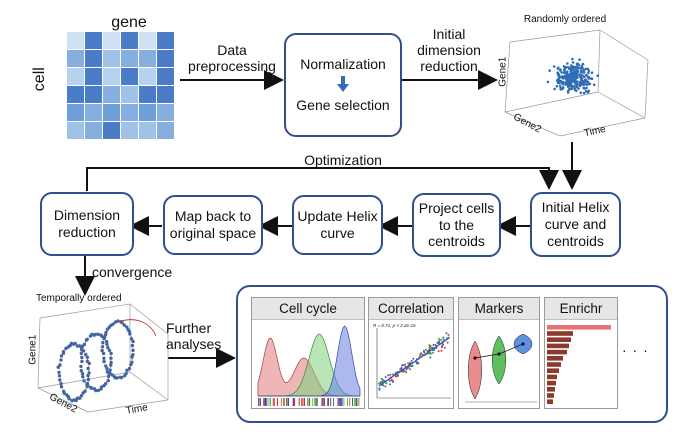 This screenshot has height=435, width=680. Describe the element at coordinates (499, 351) in the screenshot. I see `violin-trend-line` at that location.